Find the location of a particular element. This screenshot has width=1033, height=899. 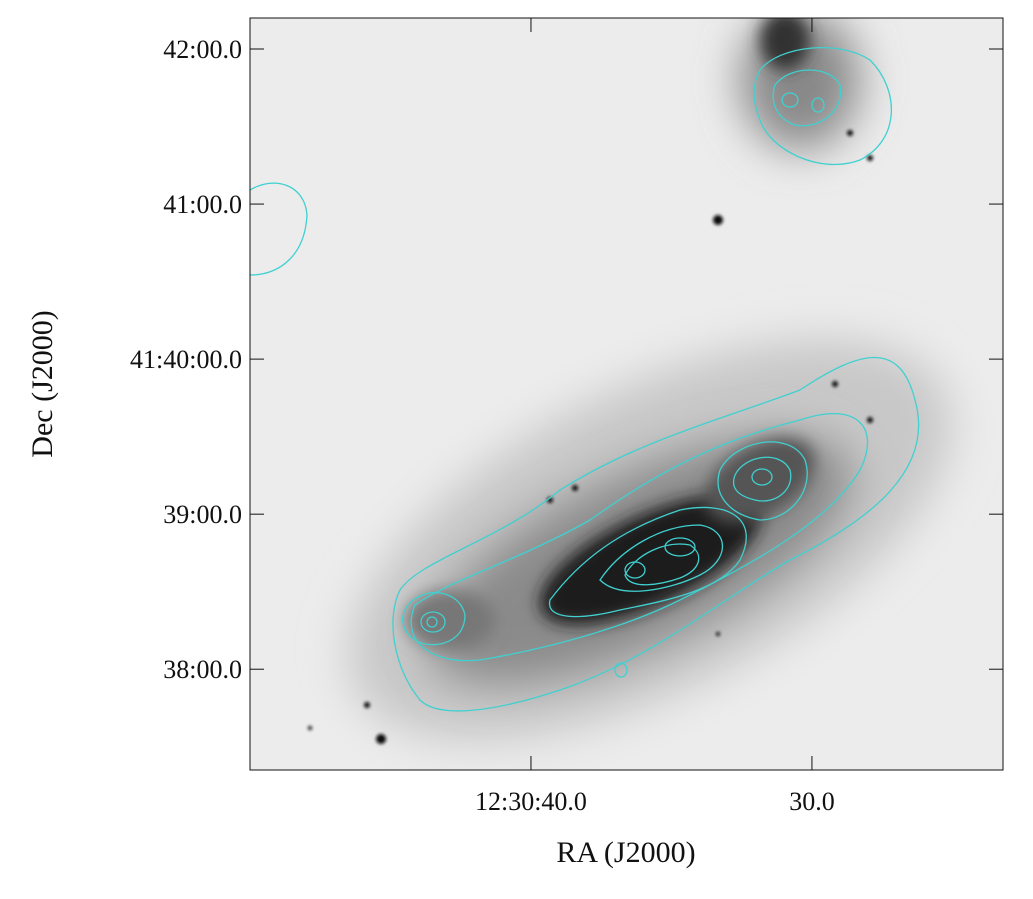

y-axis-label: Dec (J2000) is located at coordinates (42, 383).